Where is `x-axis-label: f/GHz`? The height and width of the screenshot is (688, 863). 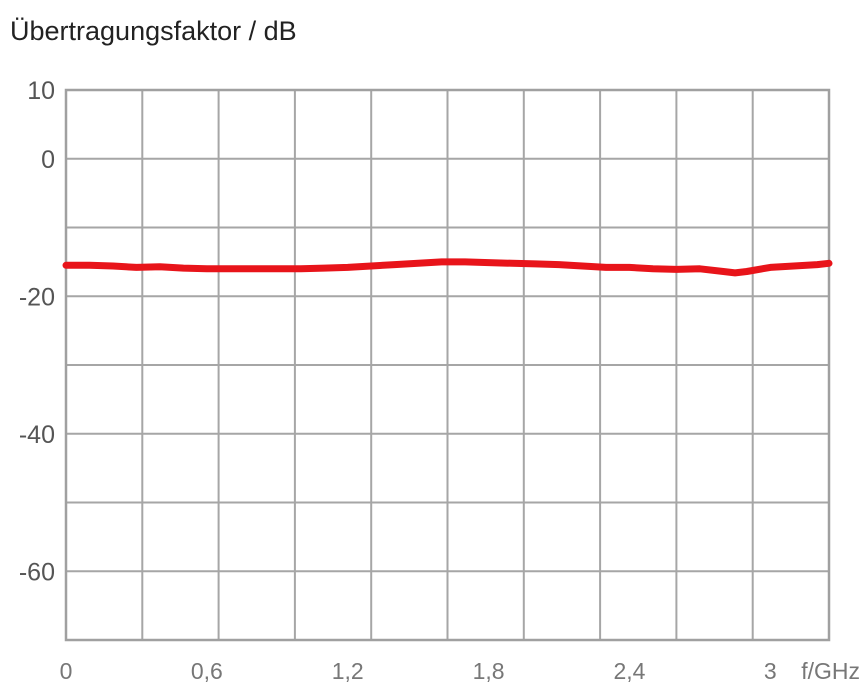
x-axis-label: f/GHz is located at coordinates (830, 671).